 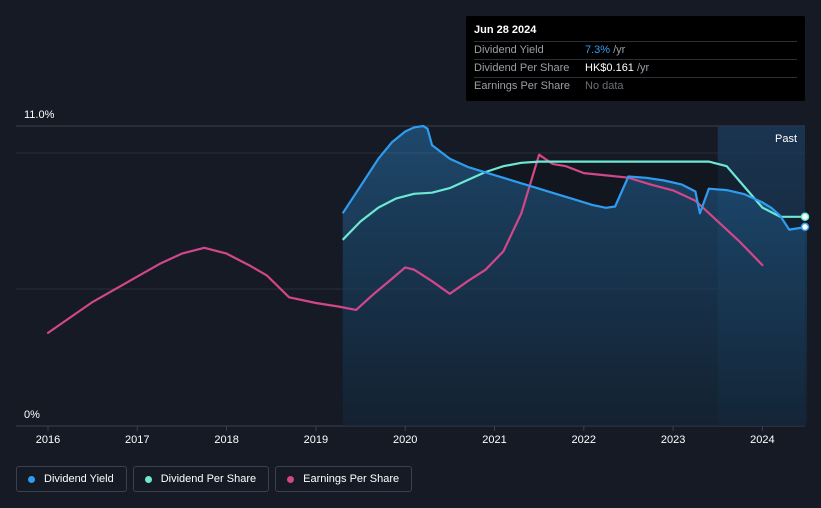 I want to click on dividend-yield-dot-icon, so click(x=31, y=479).